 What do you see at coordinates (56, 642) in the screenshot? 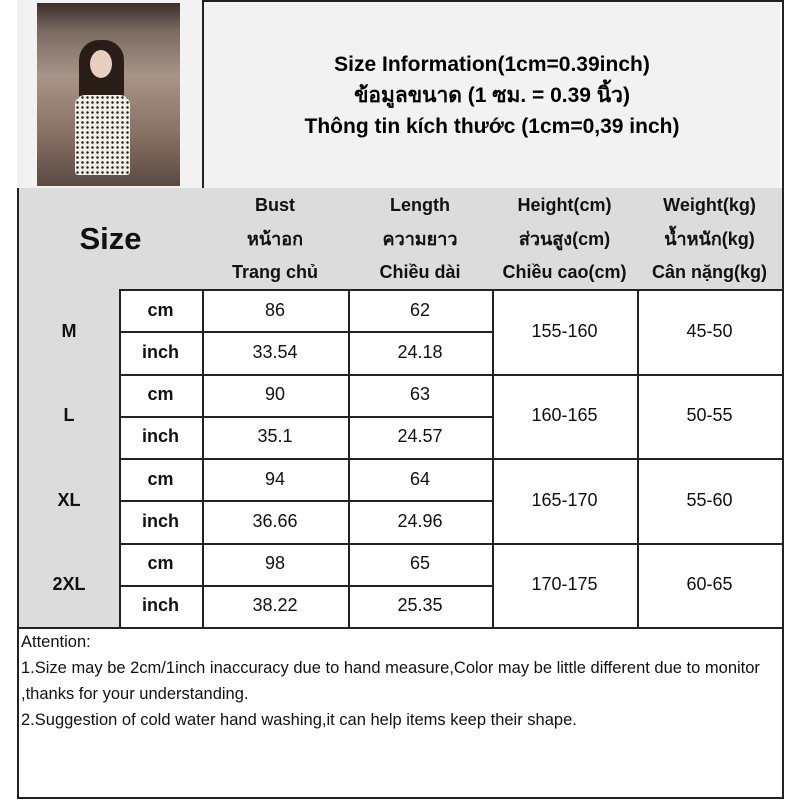
I see `attention-heading: Attention:` at bounding box center [56, 642].